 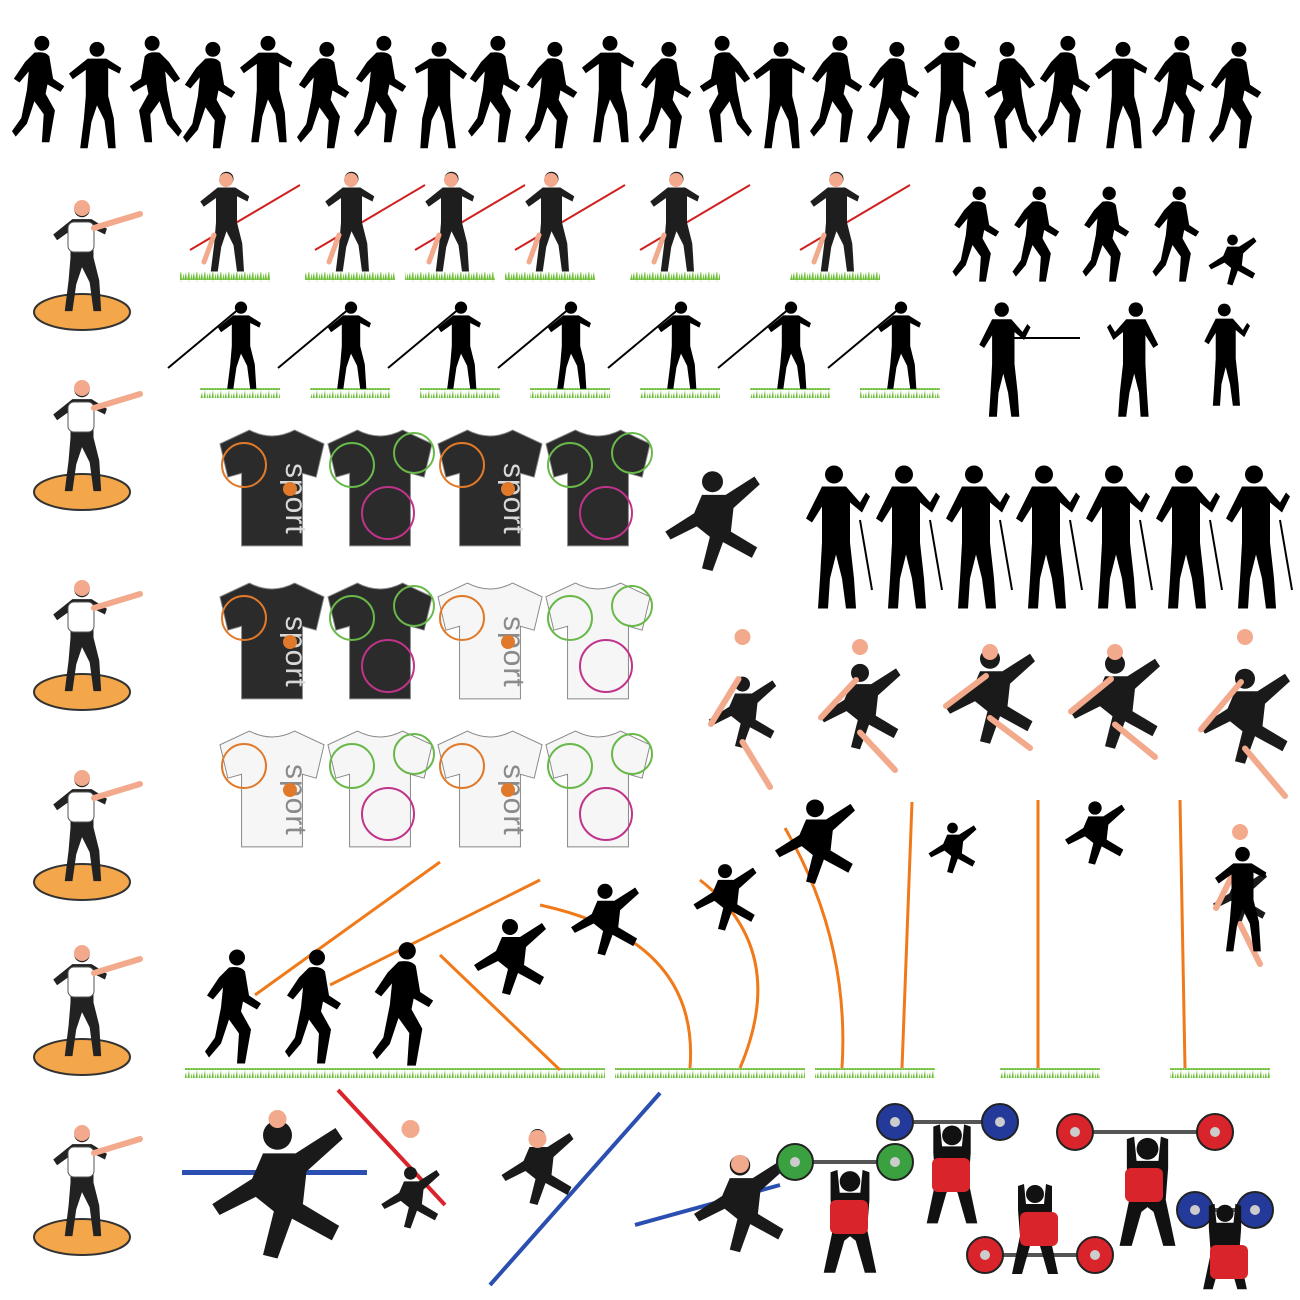 What do you see at coordinates (606, 666) in the screenshot?
I see `ball-print-pink` at bounding box center [606, 666].